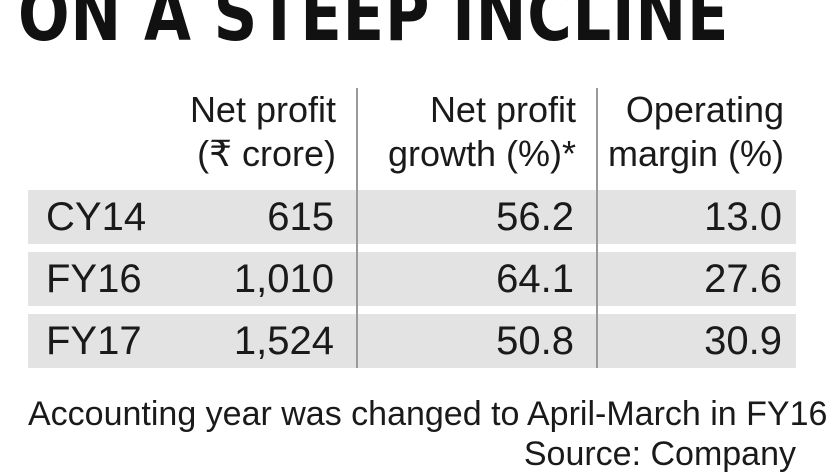  I want to click on table-row: CY14 615 56.2 13.0, so click(412, 217).